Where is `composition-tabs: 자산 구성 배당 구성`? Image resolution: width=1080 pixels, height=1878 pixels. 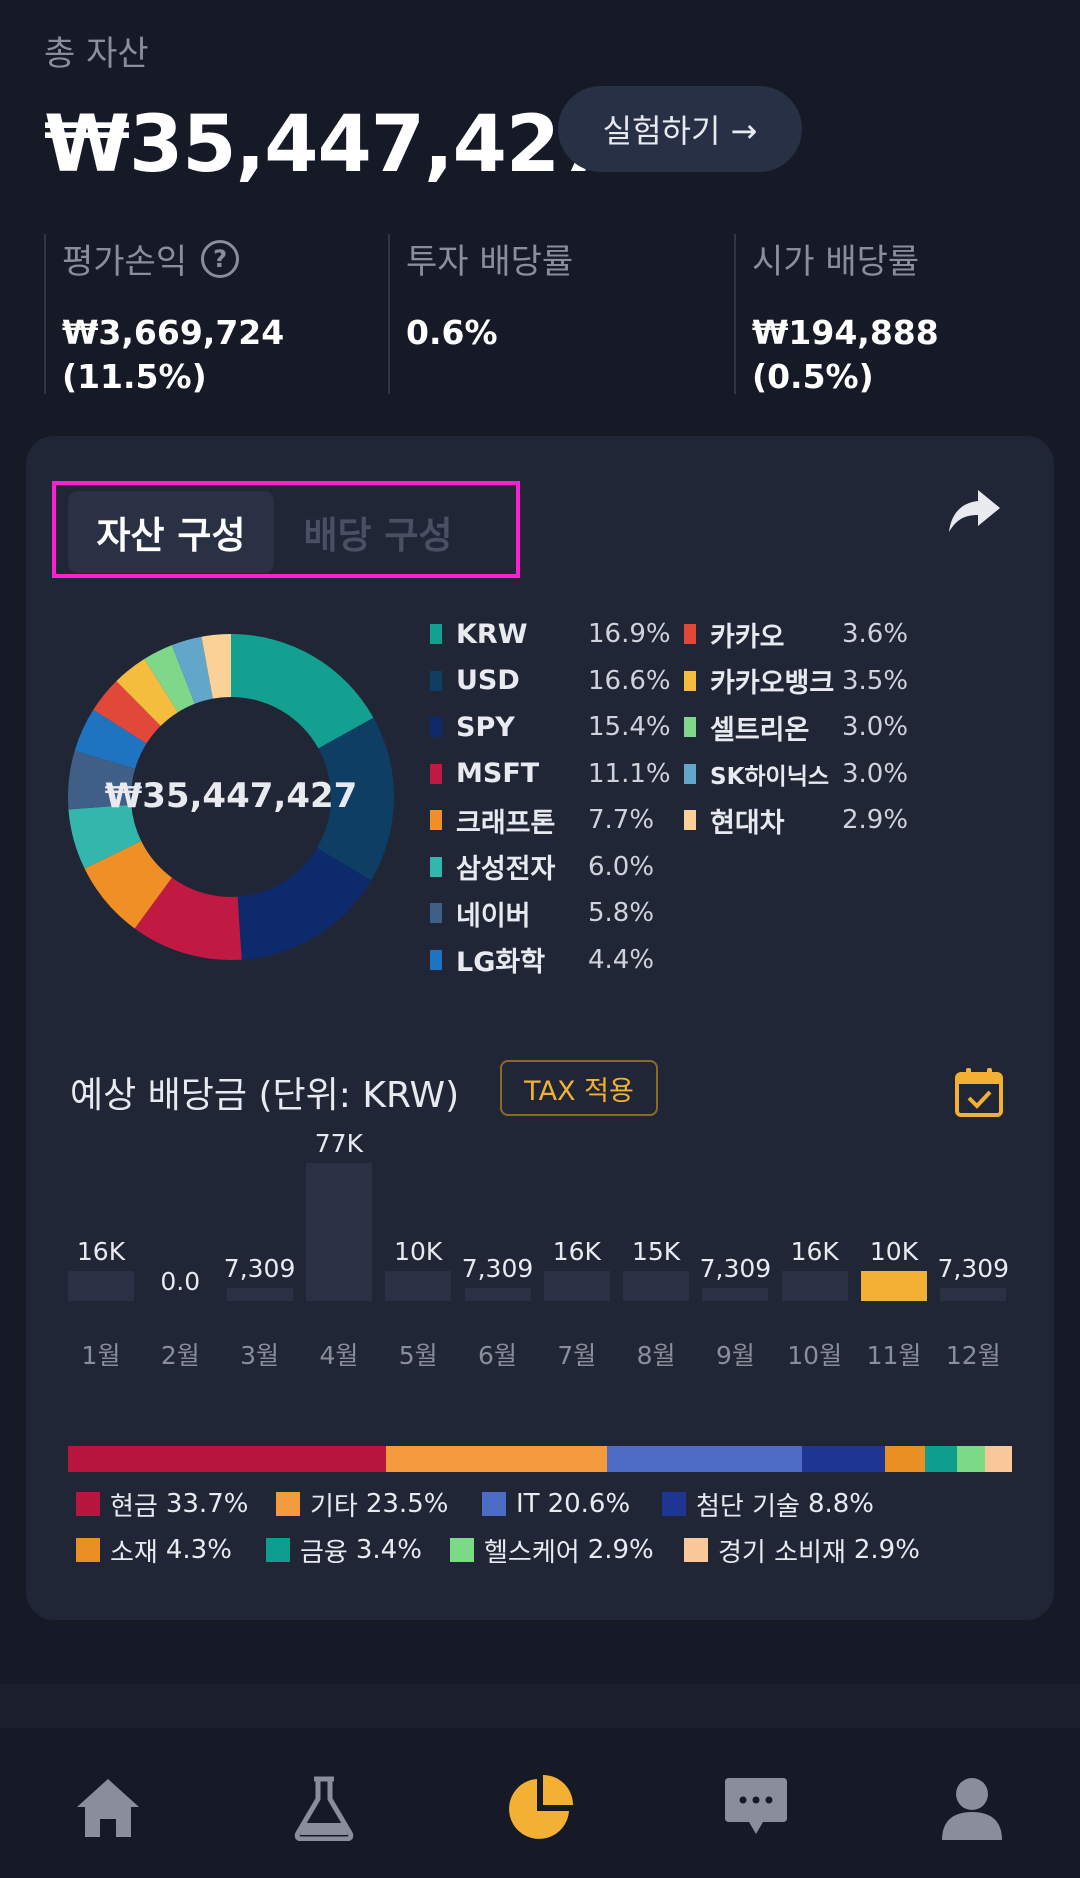 composition-tabs: 자산 구성 배당 구성 is located at coordinates (286, 529).